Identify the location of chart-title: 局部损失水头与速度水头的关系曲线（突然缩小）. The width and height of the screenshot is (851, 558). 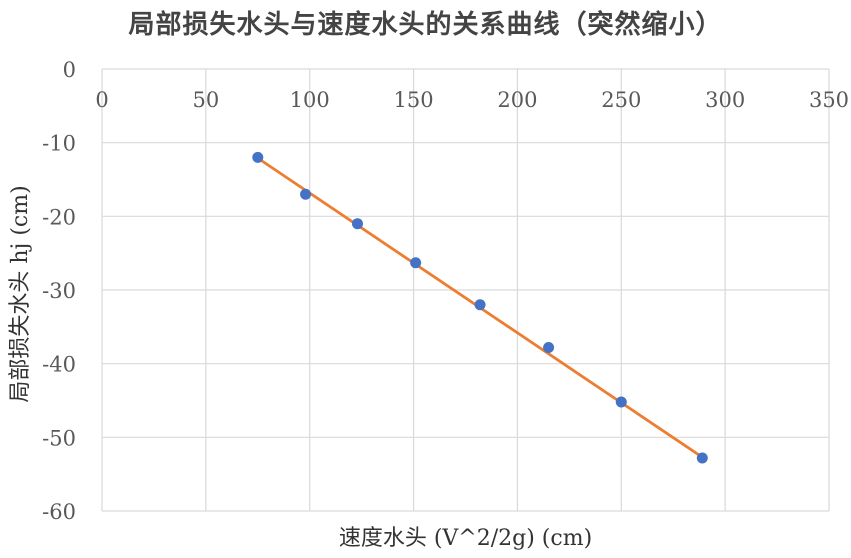
(425, 25).